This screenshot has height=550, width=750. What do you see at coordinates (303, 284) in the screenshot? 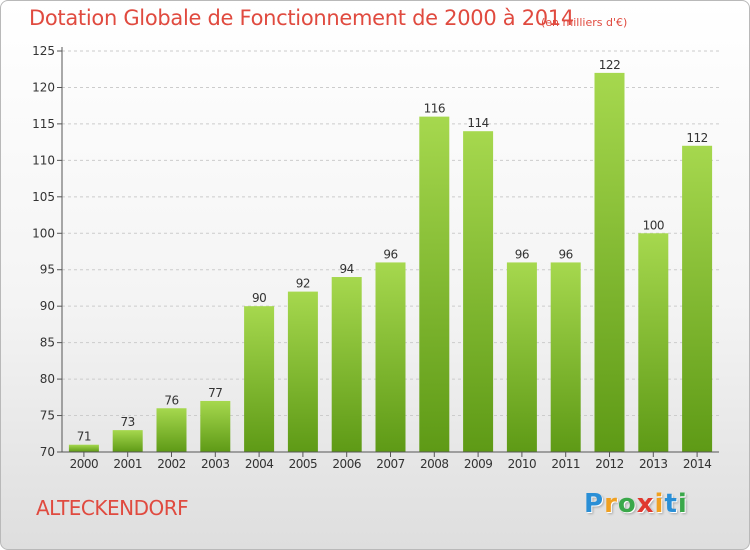
I see `data-label: 92` at bounding box center [303, 284].